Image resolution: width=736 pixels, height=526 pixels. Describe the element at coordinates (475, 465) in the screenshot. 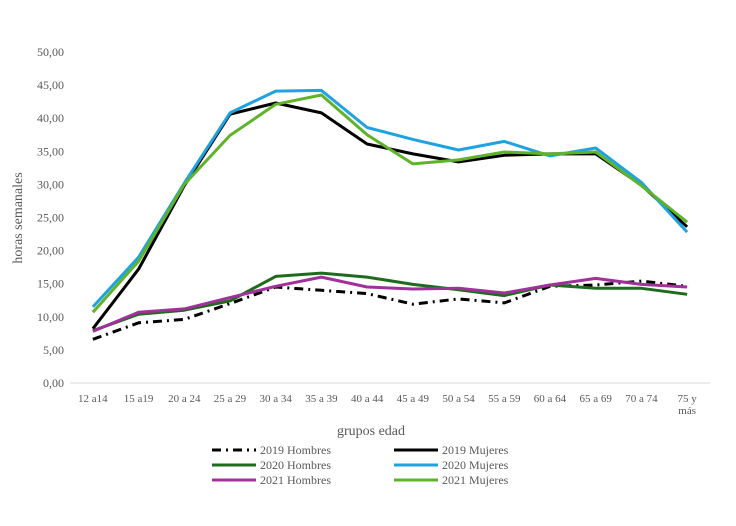

I see `legend-label: 2020 Mujeres` at that location.